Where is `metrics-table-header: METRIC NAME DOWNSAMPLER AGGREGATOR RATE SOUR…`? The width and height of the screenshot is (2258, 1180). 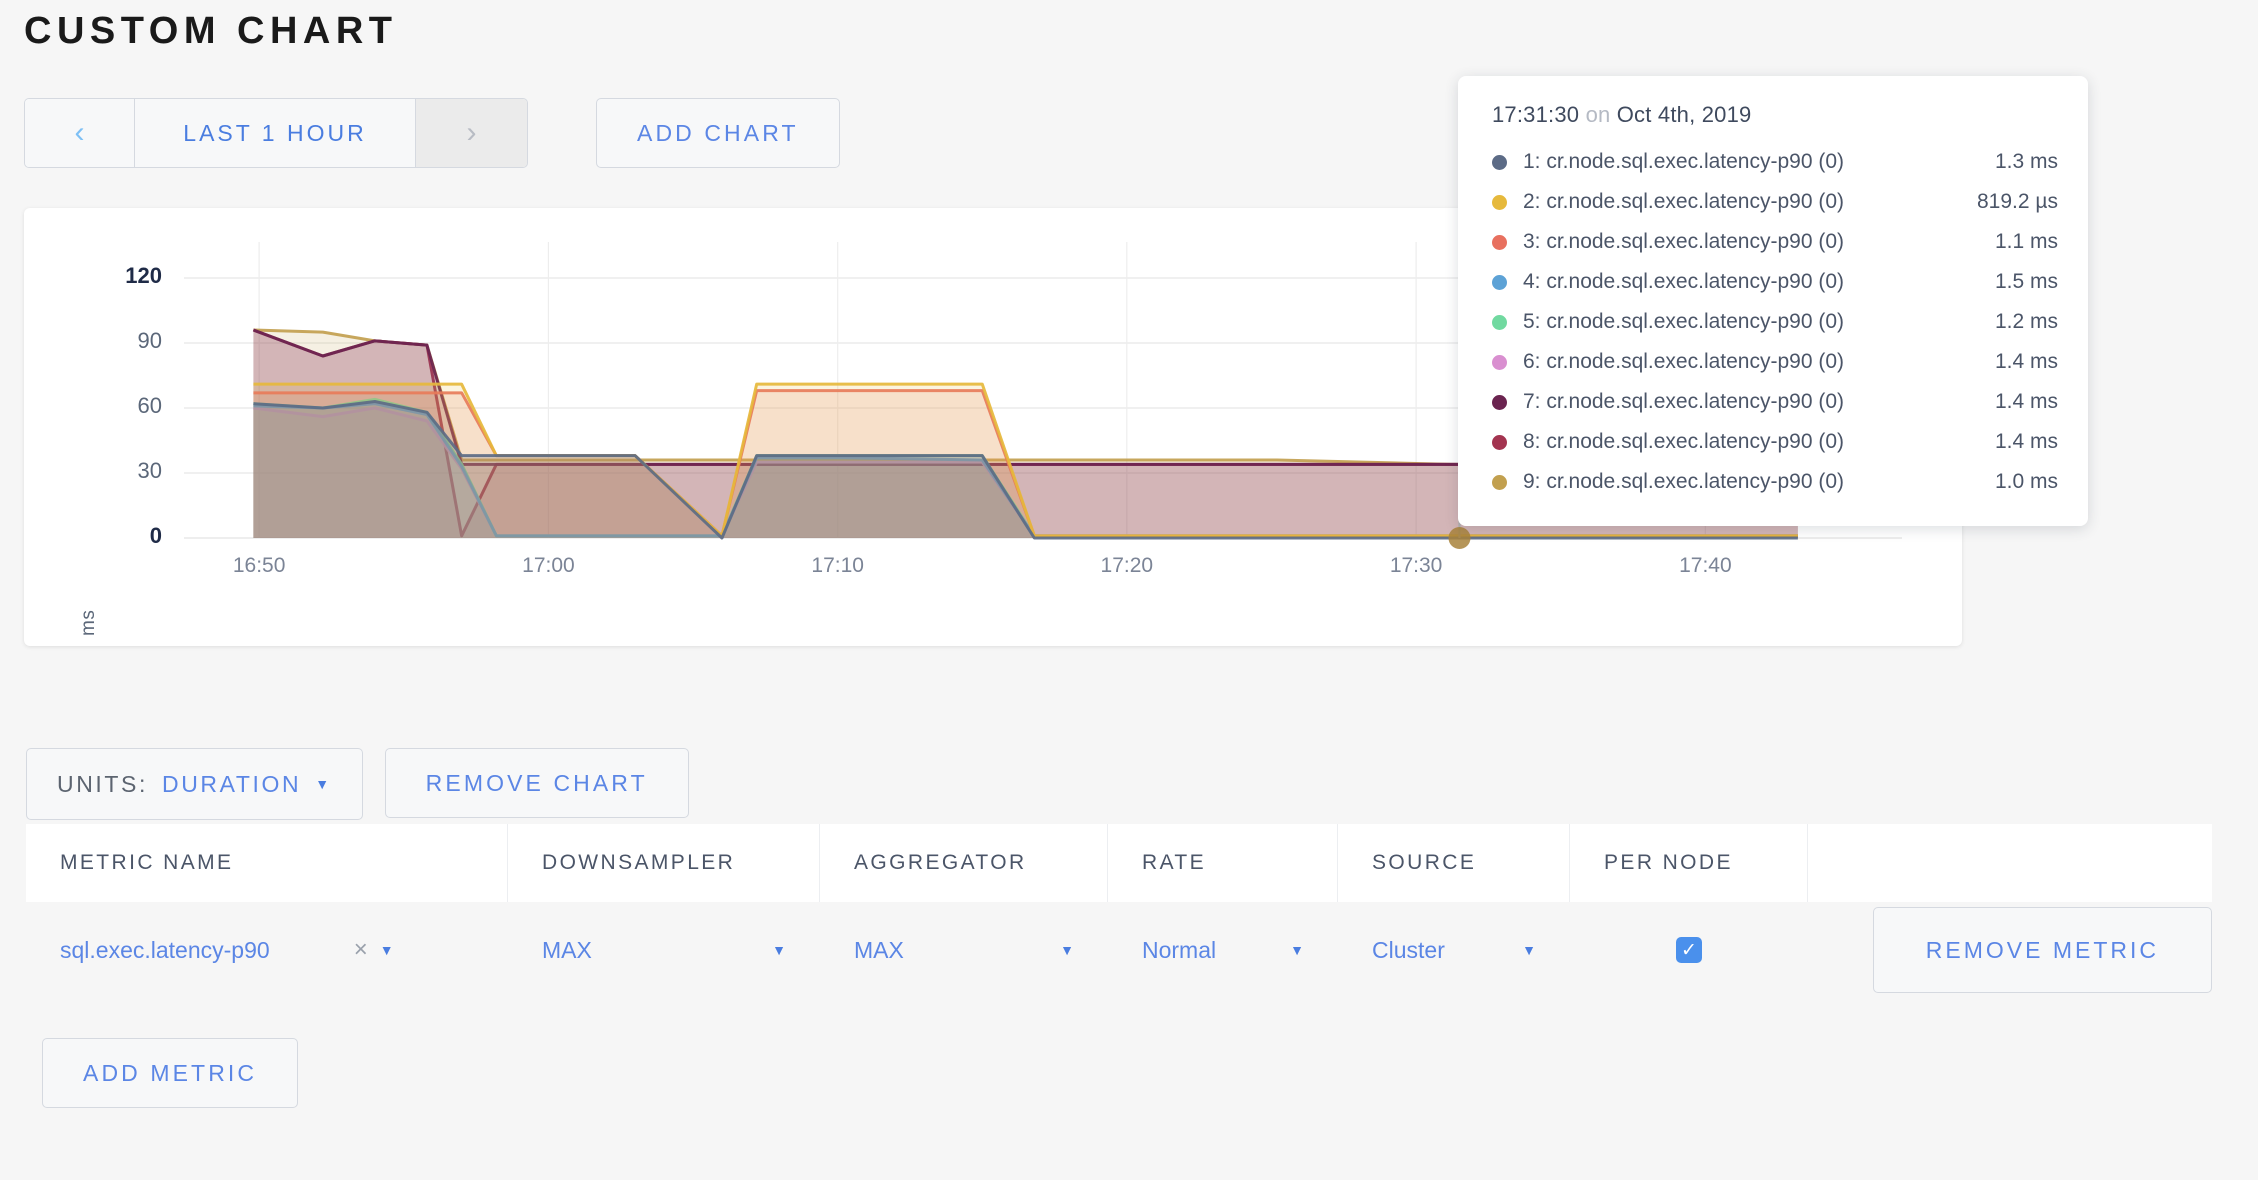
metrics-table-header: METRIC NAME DOWNSAMPLER AGGREGATOR RATE SOUR… is located at coordinates (1119, 863).